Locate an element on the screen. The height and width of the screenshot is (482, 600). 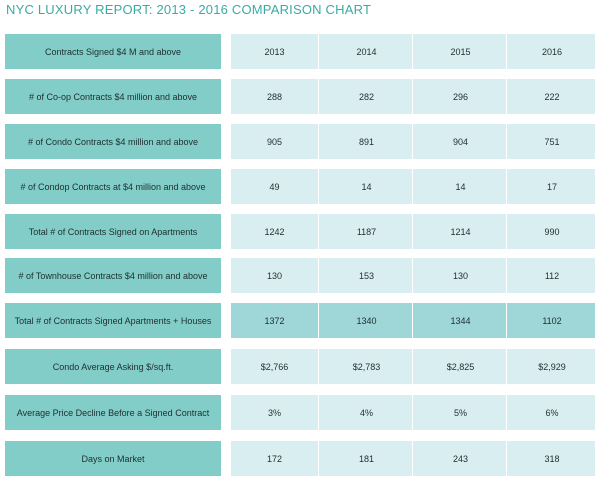
row-label-cell: Days on Market is located at coordinates (113, 458).